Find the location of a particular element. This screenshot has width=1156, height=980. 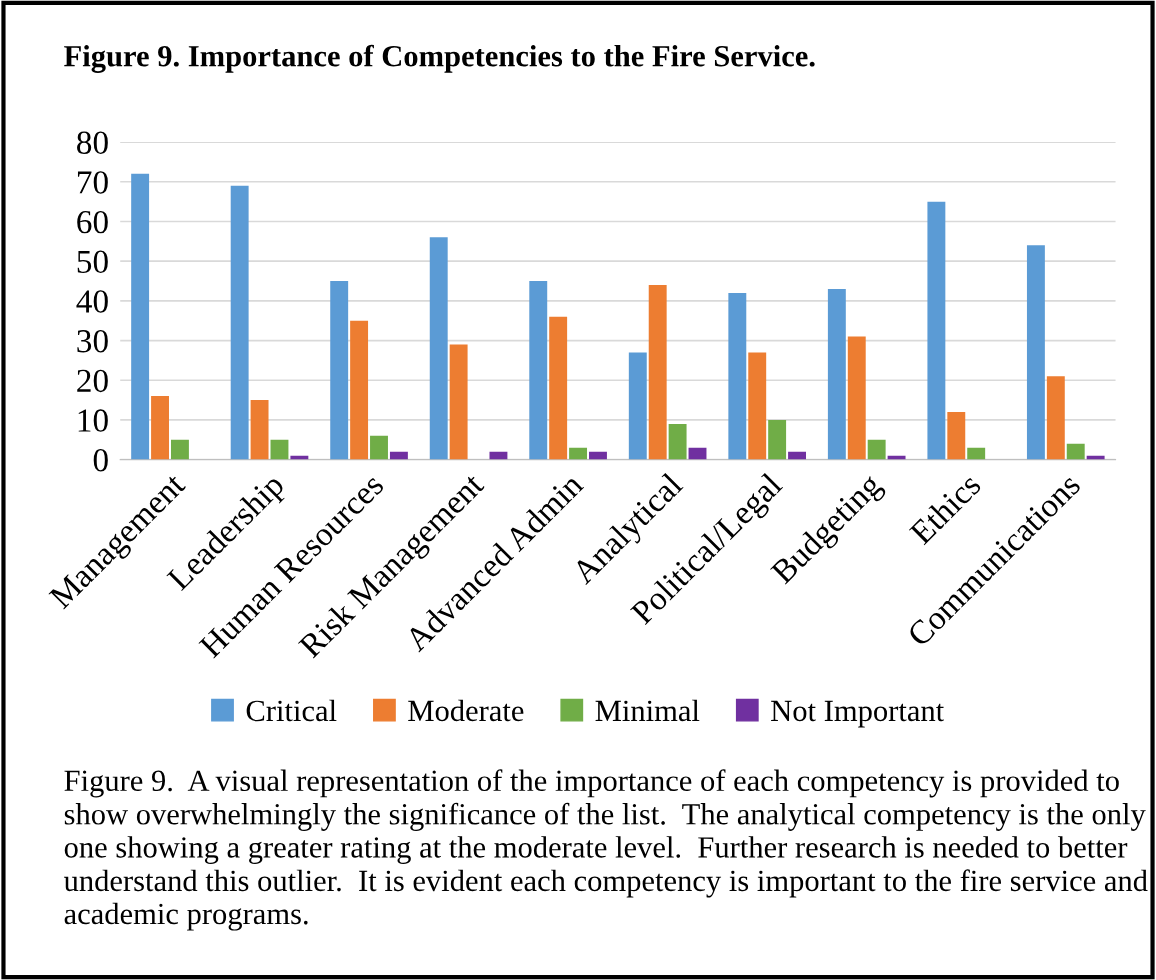

y-tick-label: 30 is located at coordinates (92, 341).